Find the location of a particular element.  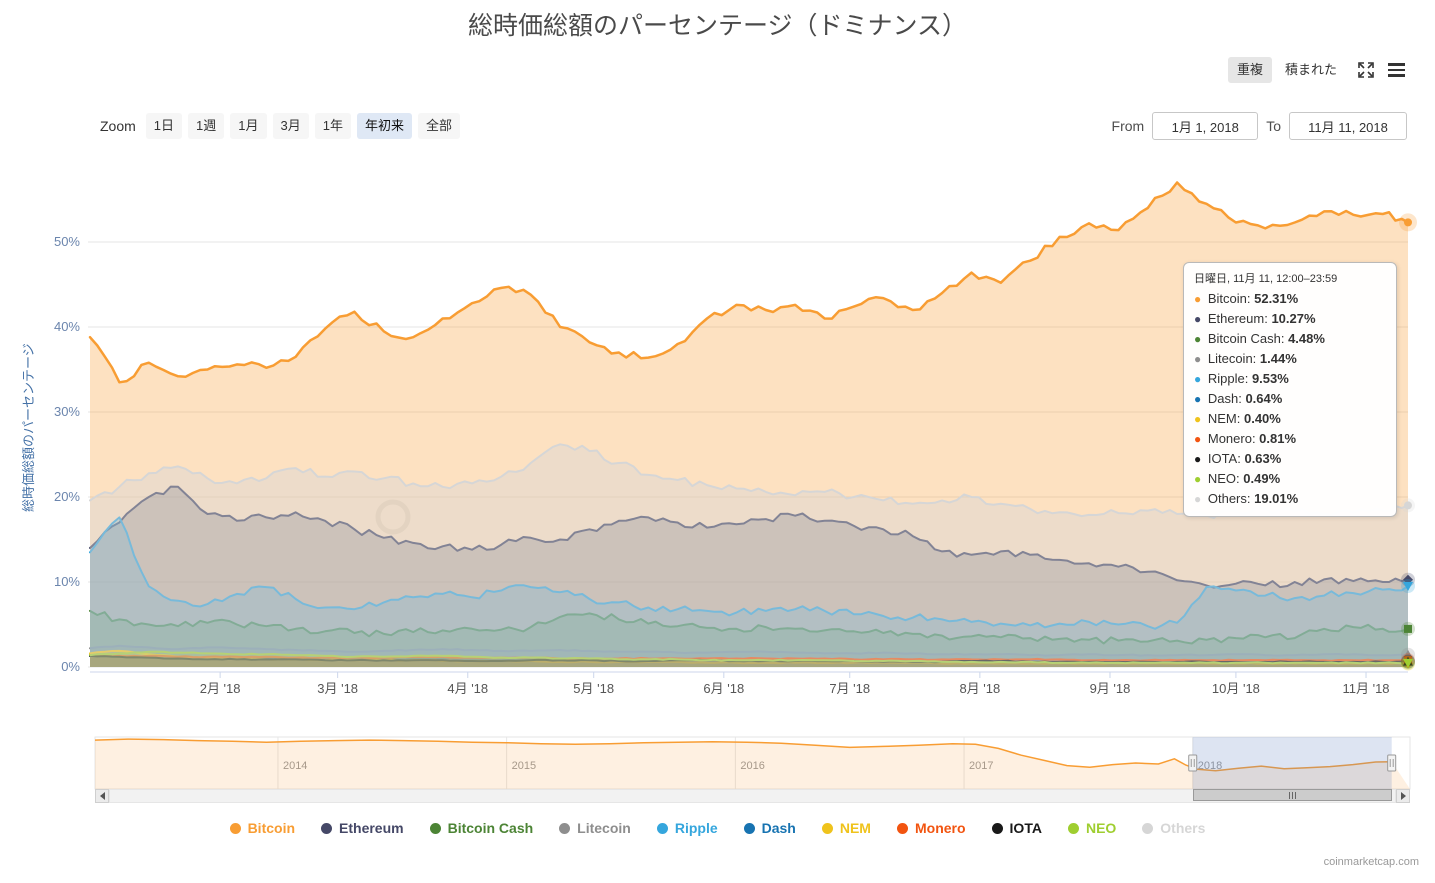

legend-marker-monero is located at coordinates (902, 828).